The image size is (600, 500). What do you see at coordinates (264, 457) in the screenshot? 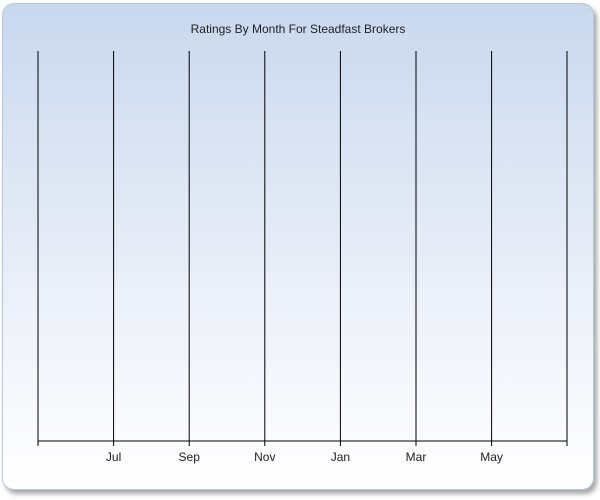
I see `x-tick-label: Nov` at bounding box center [264, 457].